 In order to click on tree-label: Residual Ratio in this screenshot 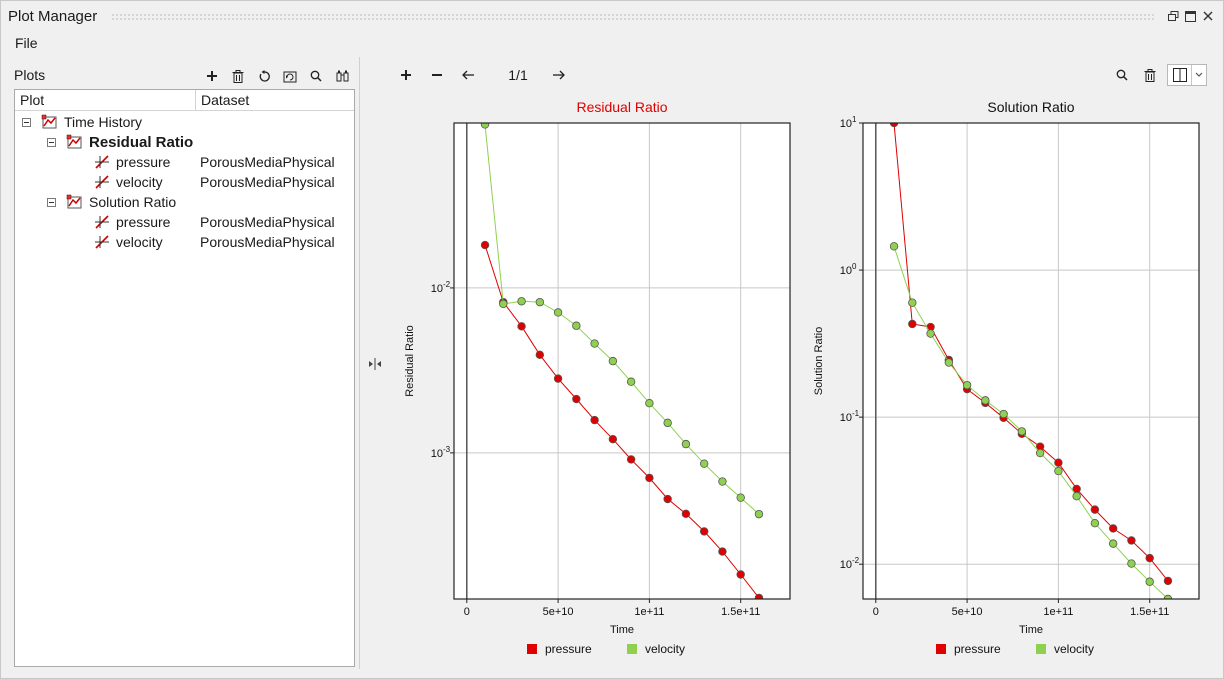, I will do `click(141, 142)`.